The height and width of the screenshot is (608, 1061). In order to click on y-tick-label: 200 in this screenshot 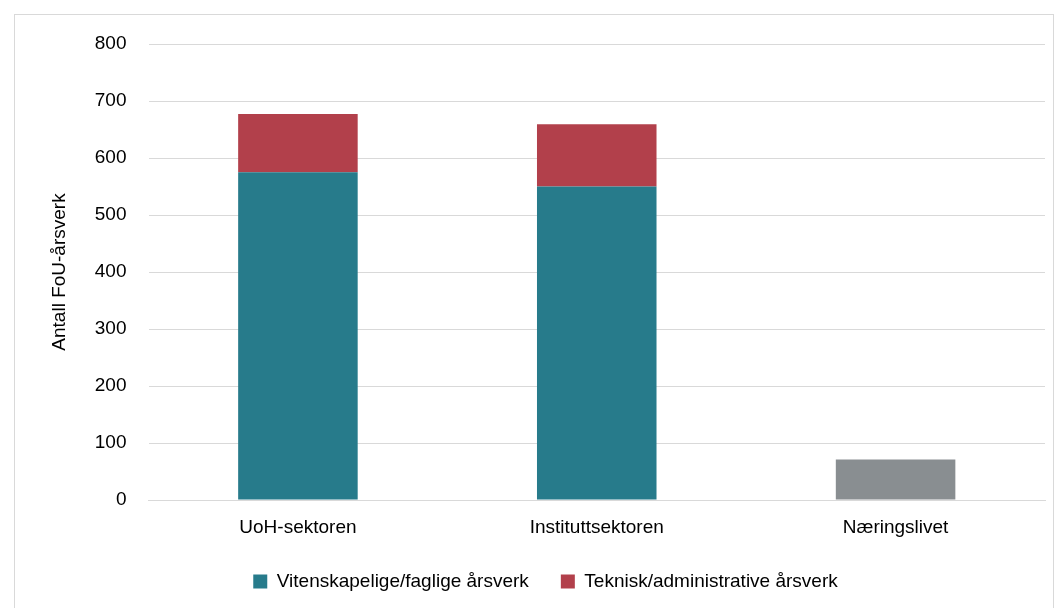, I will do `click(110, 385)`.